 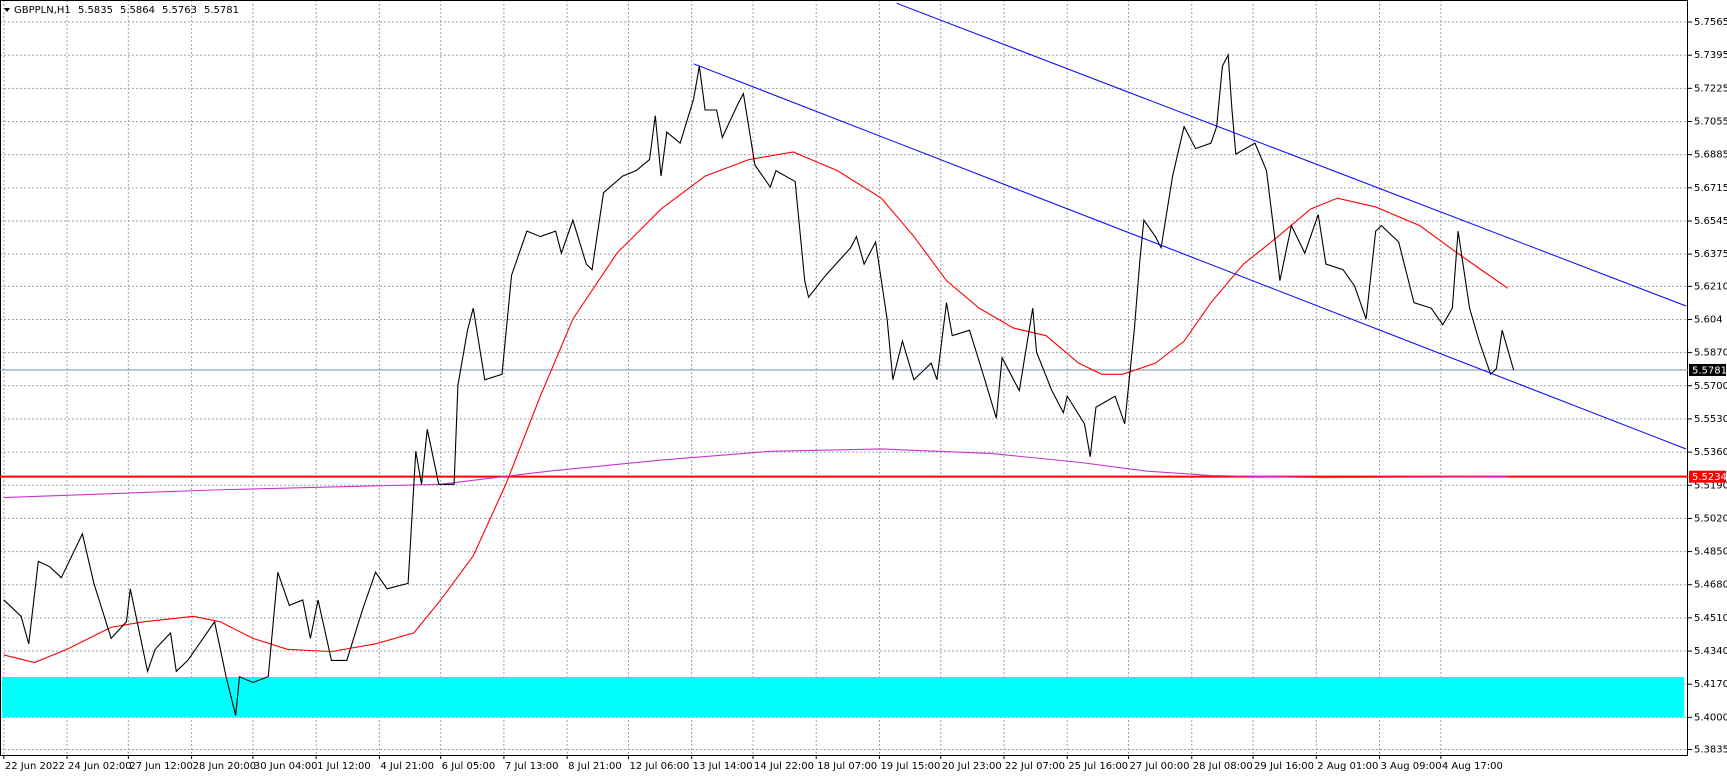 I want to click on y-tick-label: 5.6715, so click(x=1710, y=188).